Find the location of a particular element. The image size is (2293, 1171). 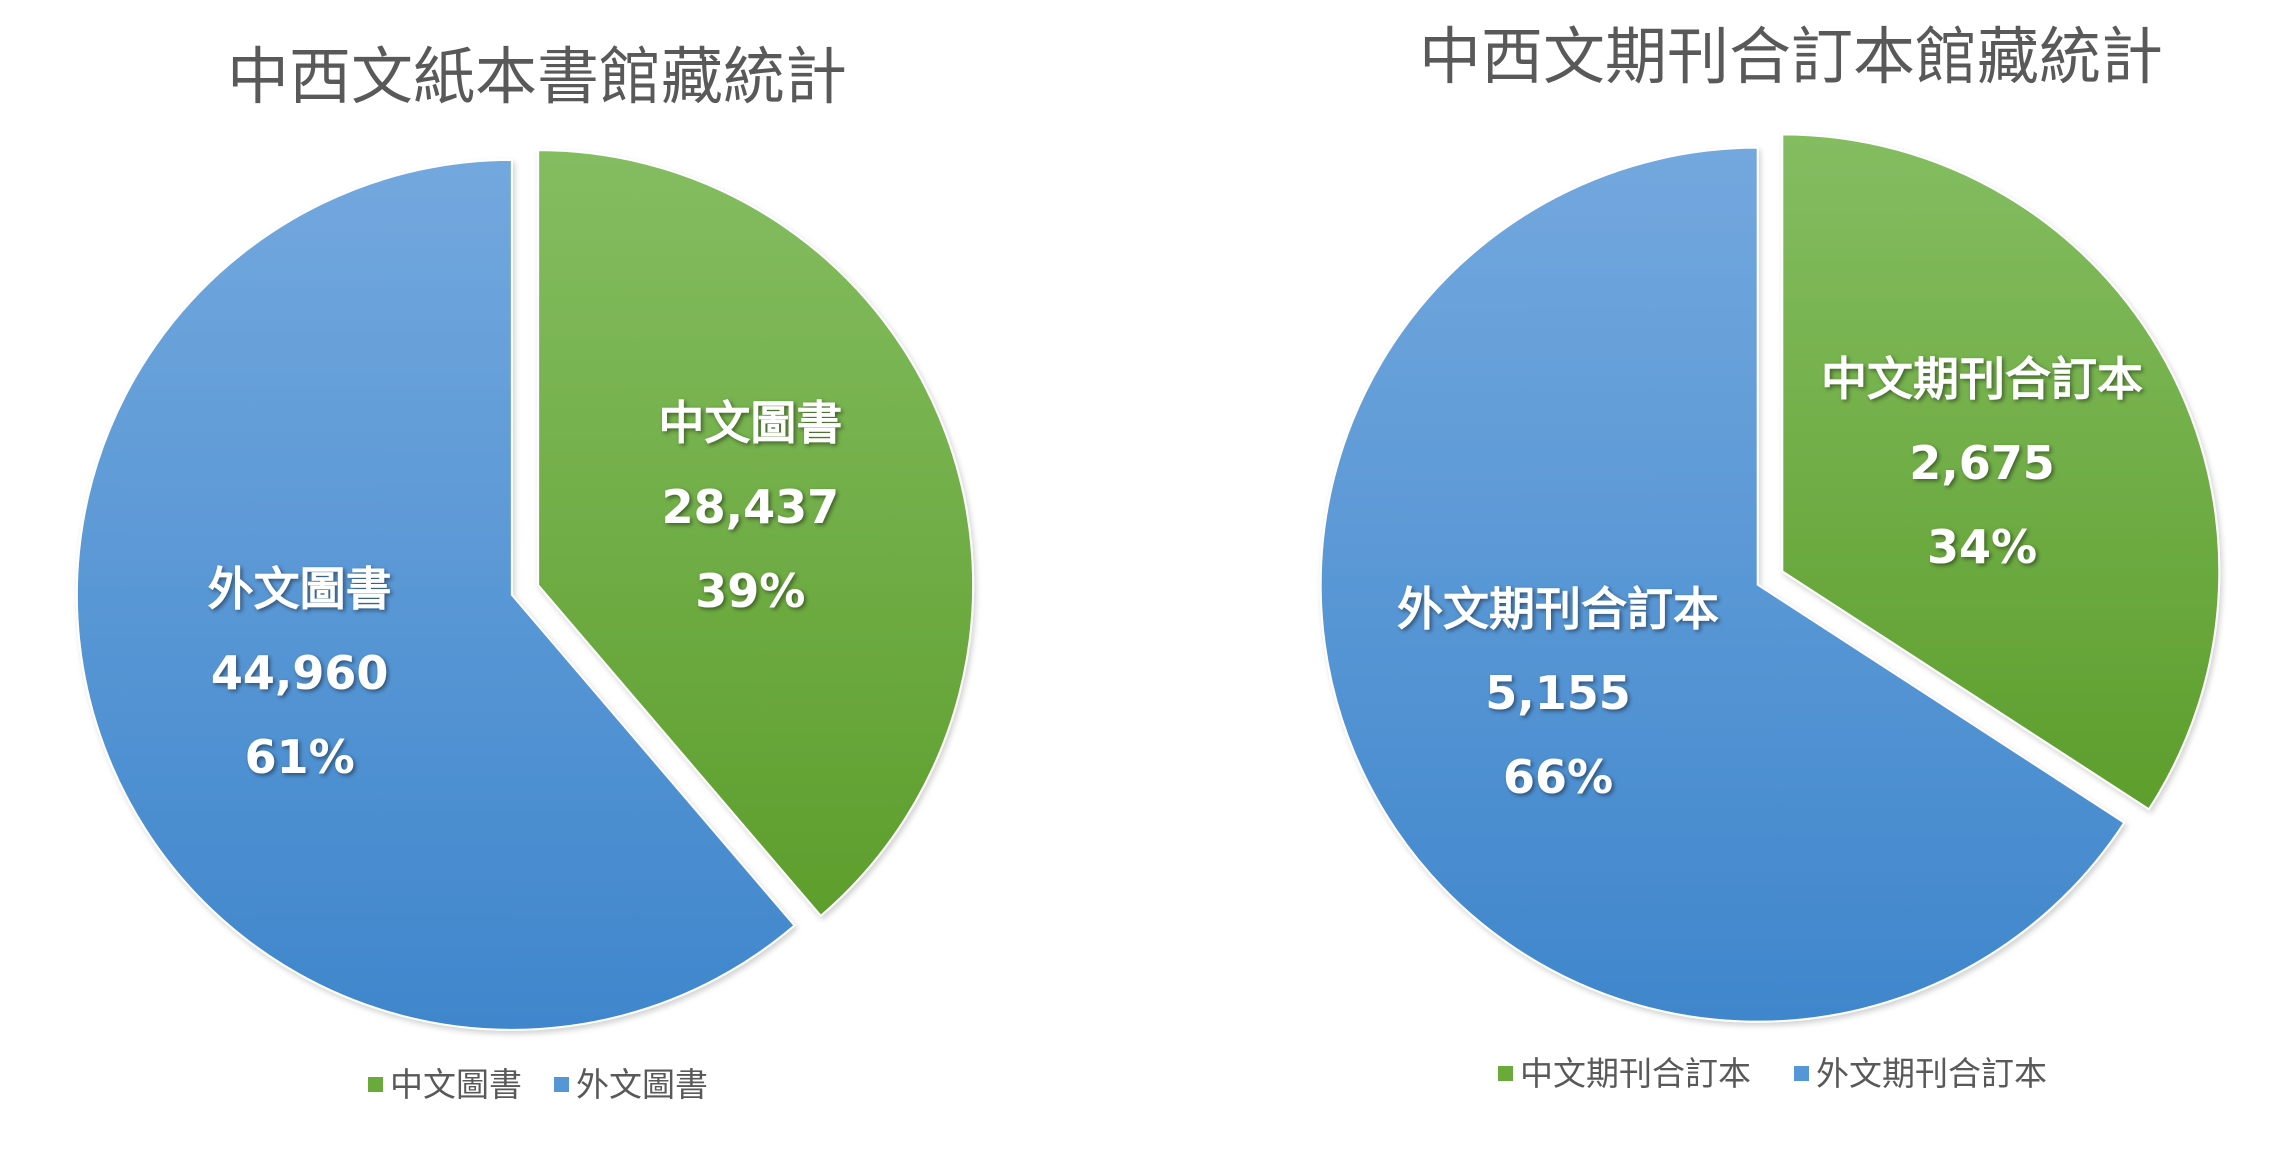

slice-percent-label-0: 34% is located at coordinates (1982, 547).